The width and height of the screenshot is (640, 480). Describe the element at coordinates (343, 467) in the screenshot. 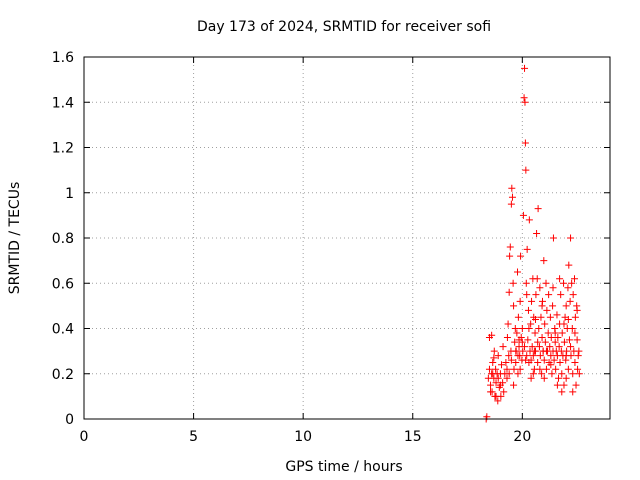

I see `x-axis-label: GPS time / hours` at that location.